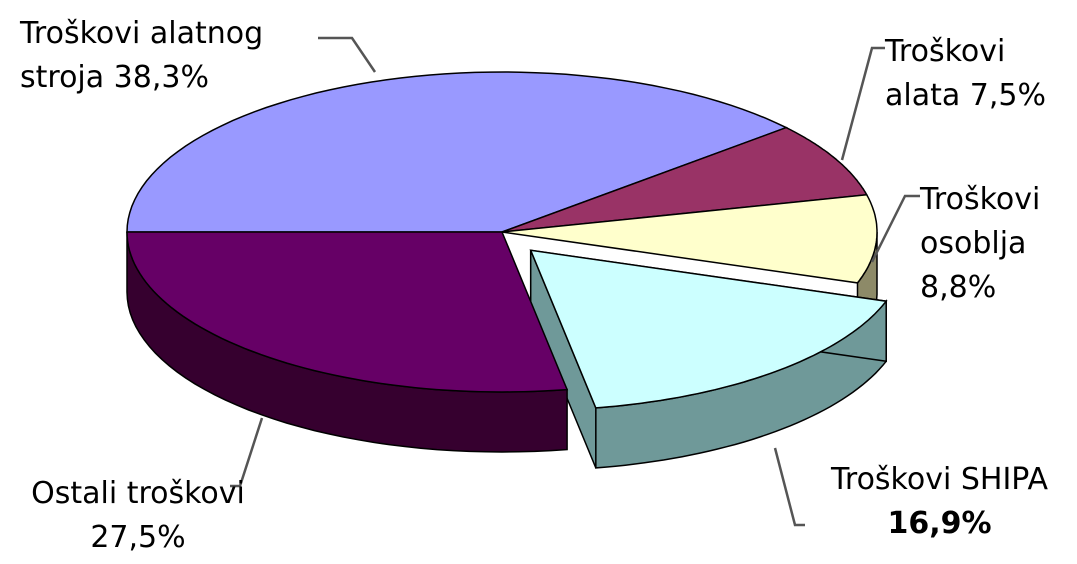  Describe the element at coordinates (945, 51) in the screenshot. I see `label-alat-line1: Troškovi` at that location.